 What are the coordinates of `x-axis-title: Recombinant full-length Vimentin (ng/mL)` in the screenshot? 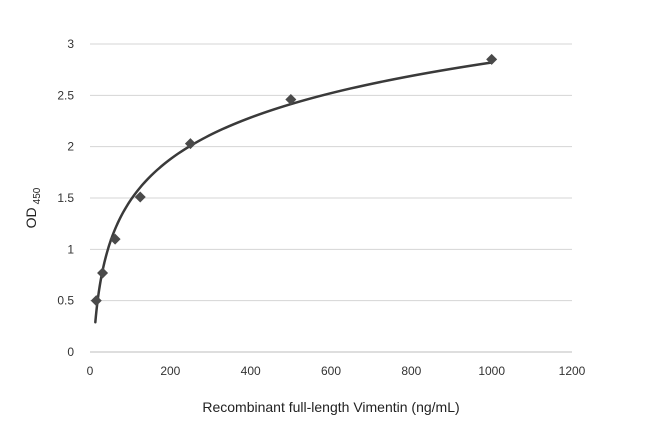 It's located at (330, 407).